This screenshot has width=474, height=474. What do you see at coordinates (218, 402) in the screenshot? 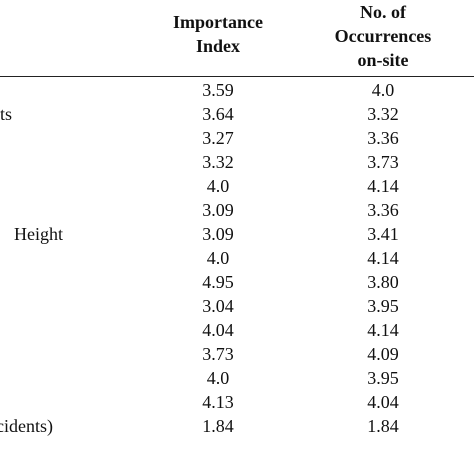
I see `cell-value: 4.13` at bounding box center [218, 402].